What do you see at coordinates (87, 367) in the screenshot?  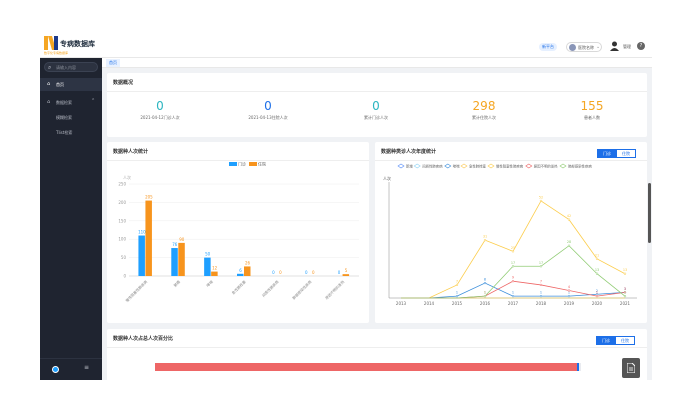 I see `menu-icon: ≡` at bounding box center [87, 367].